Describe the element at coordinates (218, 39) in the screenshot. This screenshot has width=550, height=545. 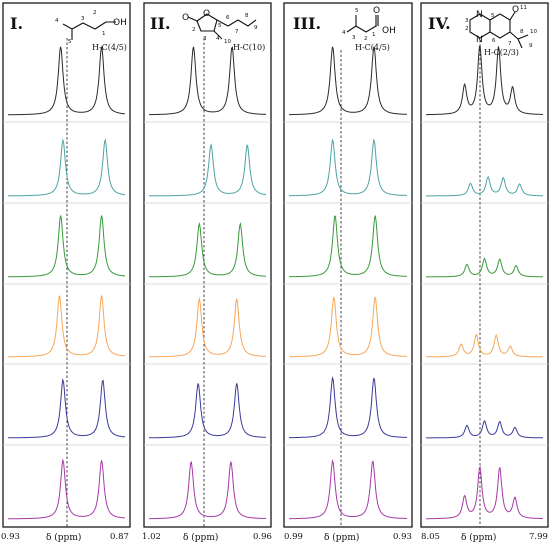
I see `panel-2-num-4: 4` at that location.